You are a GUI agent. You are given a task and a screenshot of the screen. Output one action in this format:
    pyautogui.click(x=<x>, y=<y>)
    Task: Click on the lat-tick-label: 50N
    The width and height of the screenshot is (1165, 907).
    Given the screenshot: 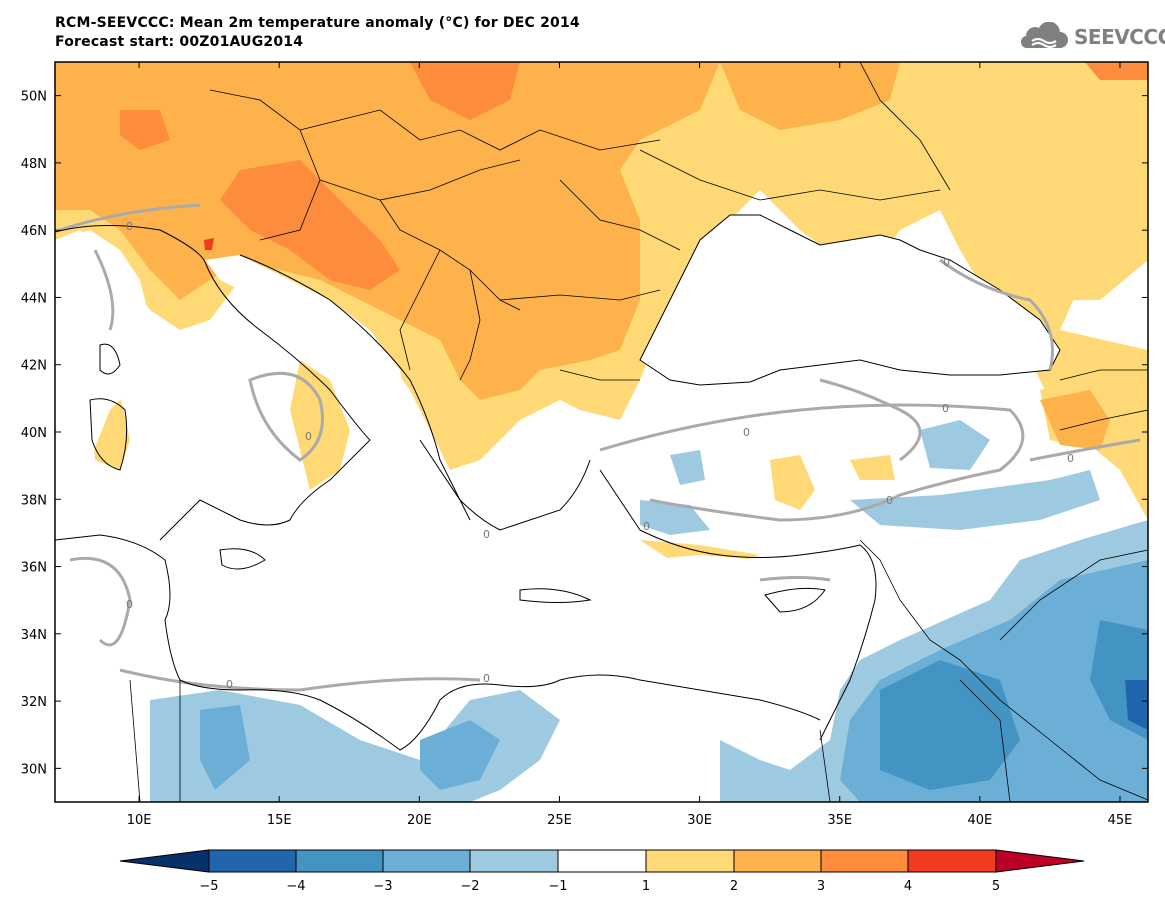 What is the action you would take?
    pyautogui.click(x=34, y=97)
    